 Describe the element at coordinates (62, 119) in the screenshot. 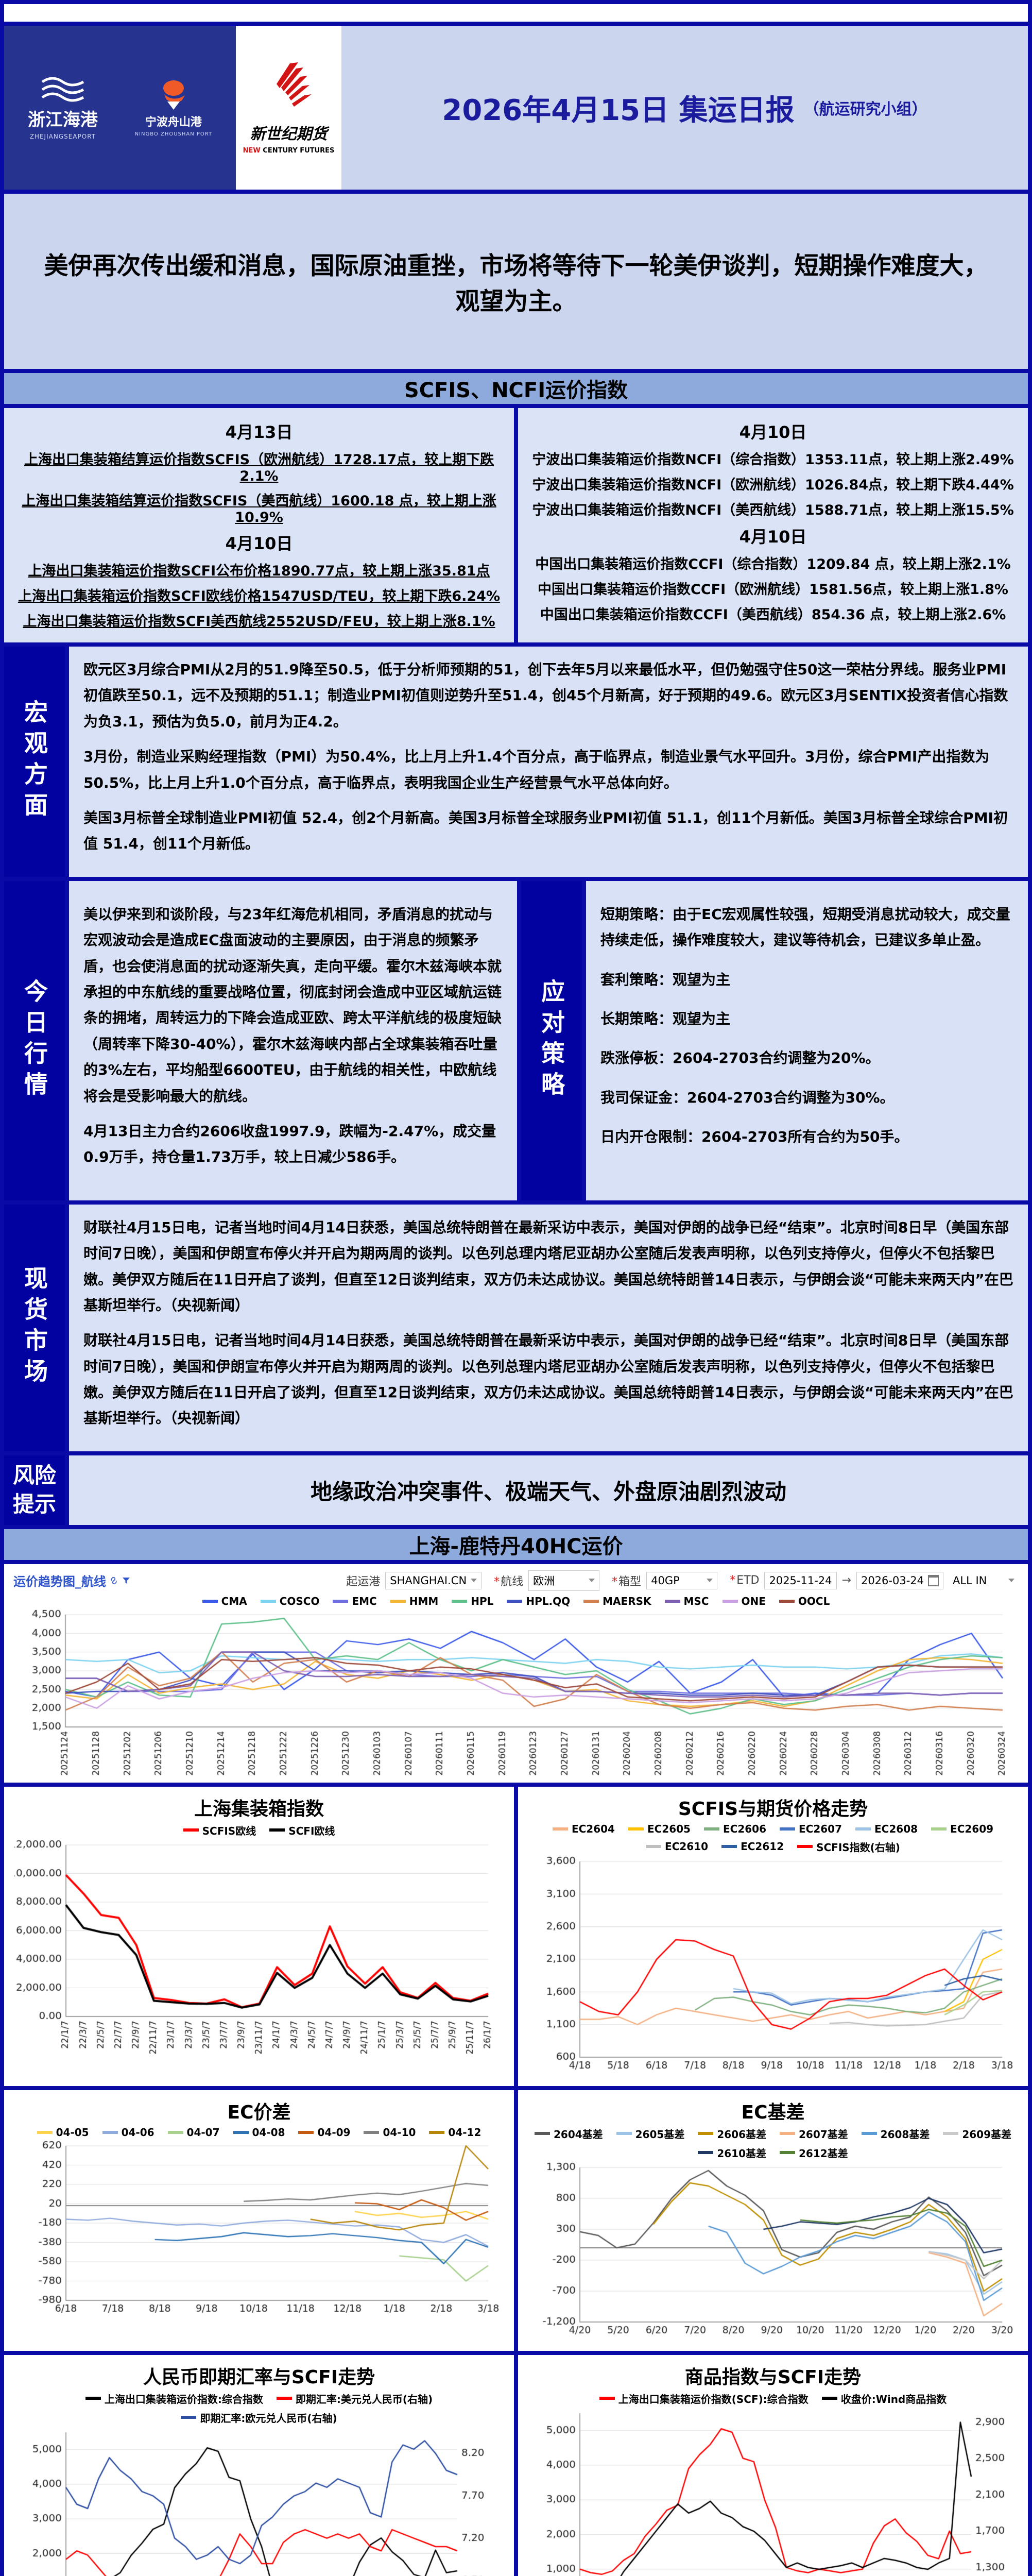

I see `brand-left-name: 浙江海港` at that location.